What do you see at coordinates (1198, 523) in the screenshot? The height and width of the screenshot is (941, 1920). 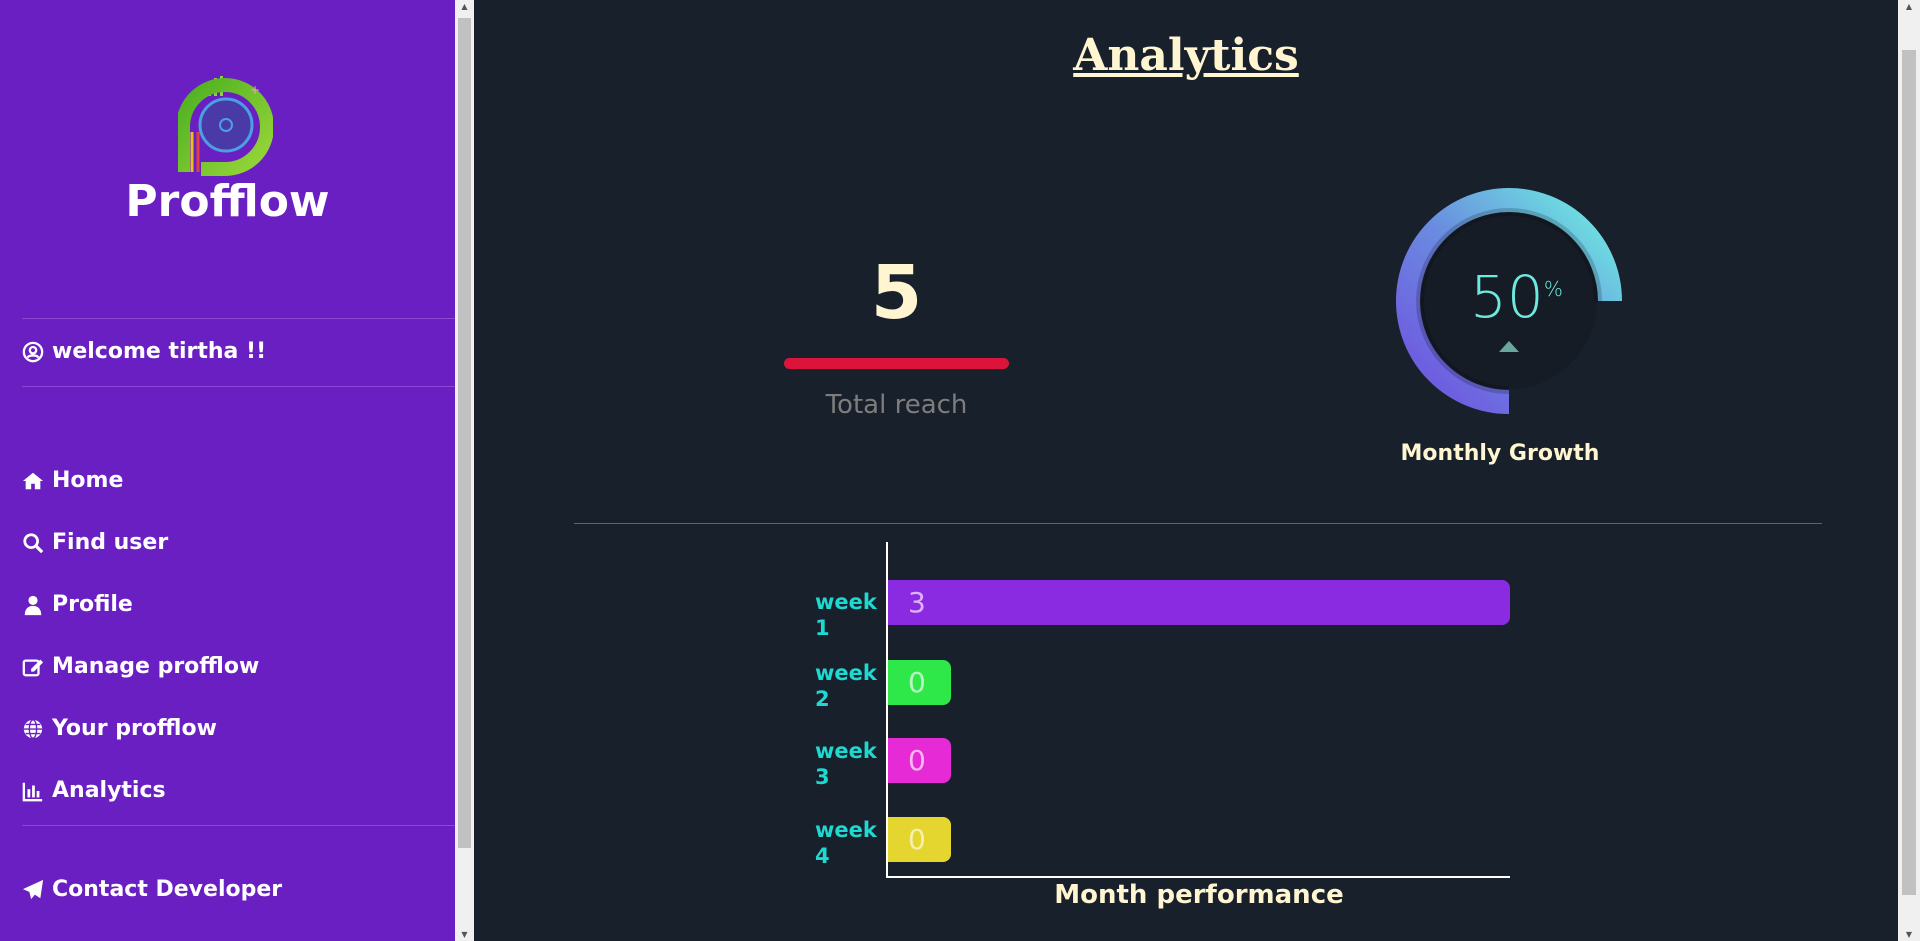 I see `section-divider` at bounding box center [1198, 523].